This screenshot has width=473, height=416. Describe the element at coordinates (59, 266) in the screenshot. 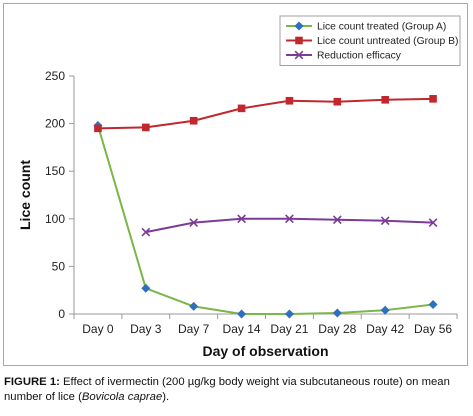

I see `y-tick-label: 50` at that location.